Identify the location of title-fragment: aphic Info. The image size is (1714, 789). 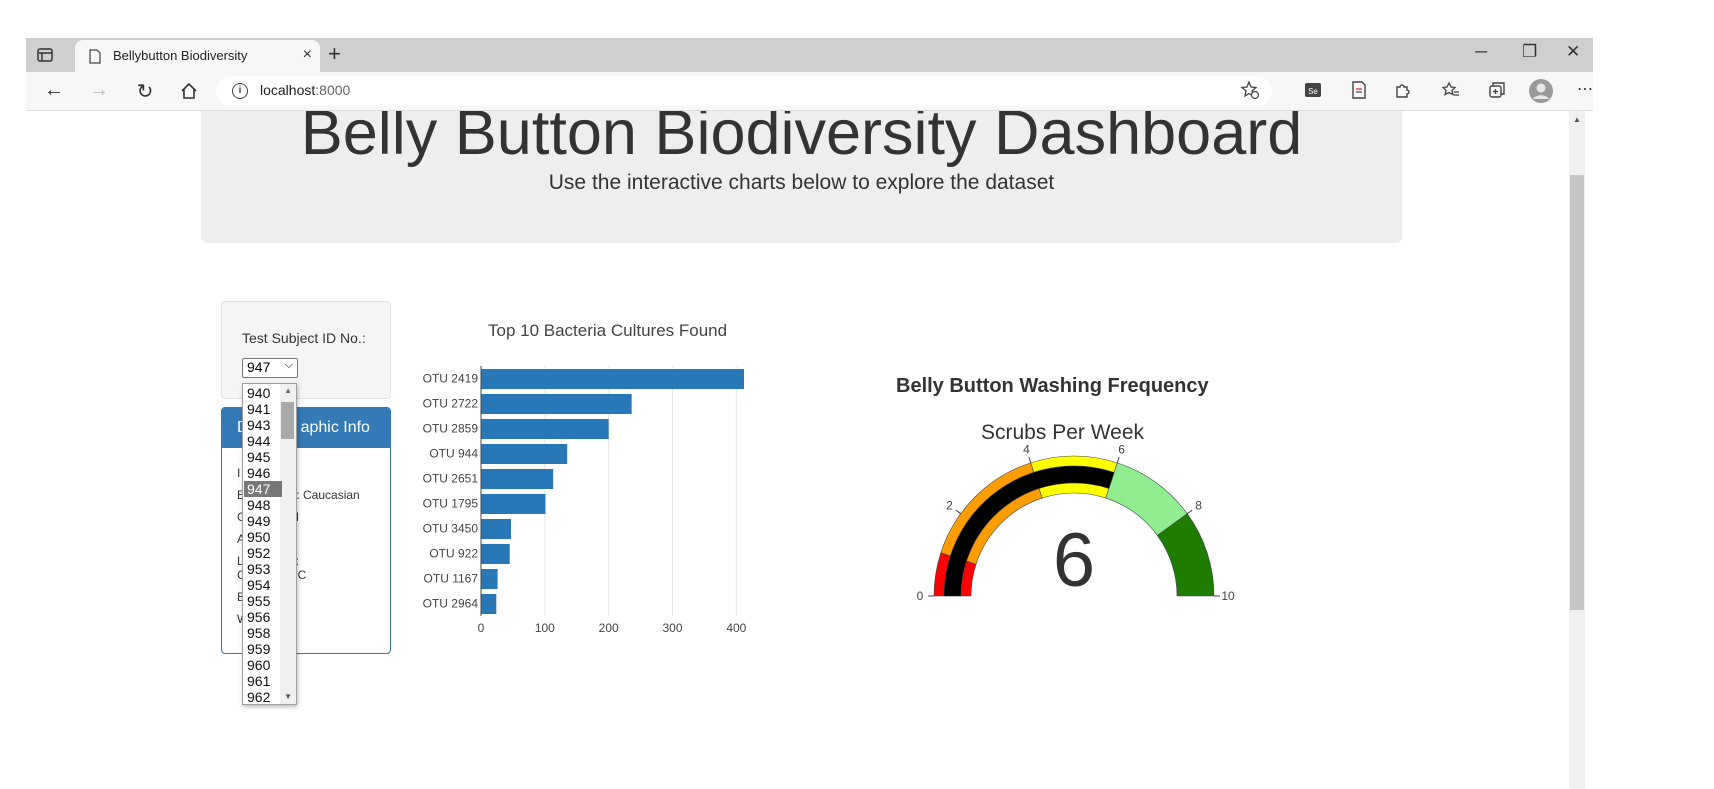
(335, 427).